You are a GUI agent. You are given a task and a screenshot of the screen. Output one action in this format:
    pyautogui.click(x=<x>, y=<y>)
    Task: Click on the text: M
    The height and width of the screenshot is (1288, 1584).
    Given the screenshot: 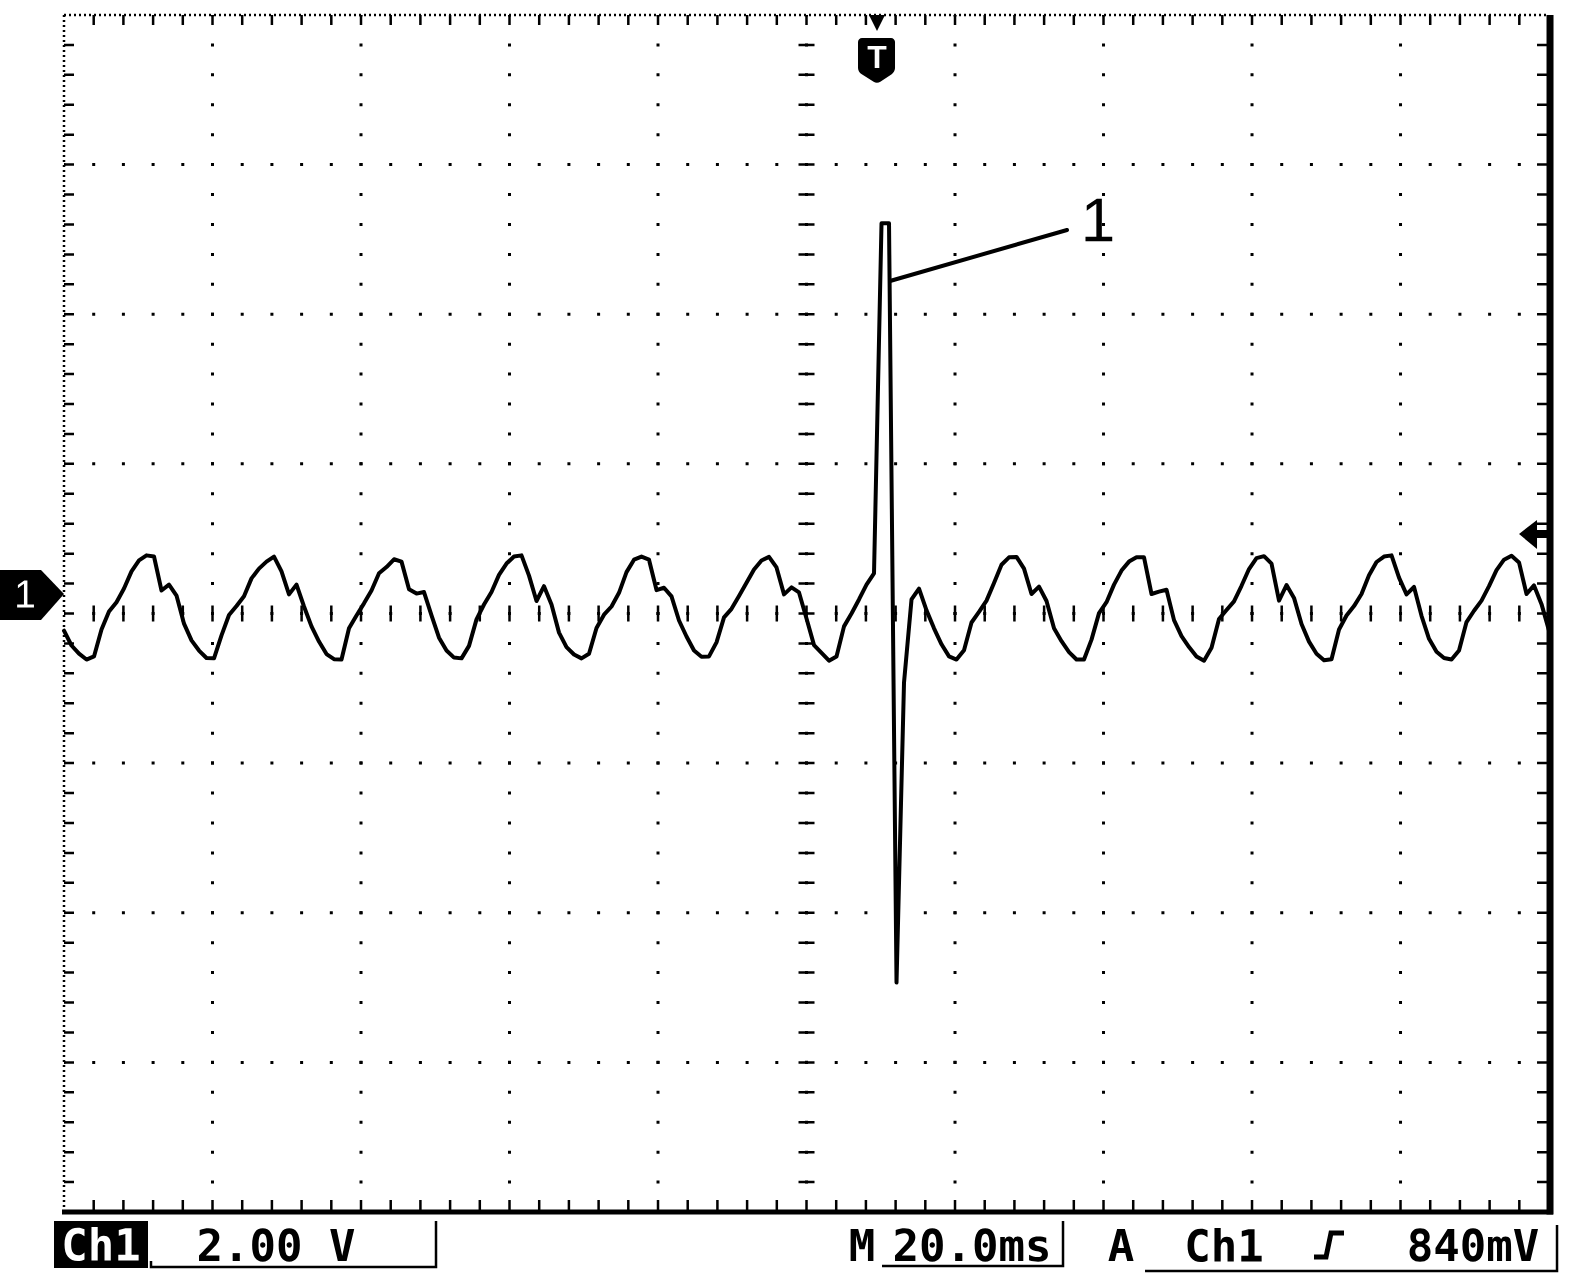 What is the action you would take?
    pyautogui.click(x=862, y=1245)
    